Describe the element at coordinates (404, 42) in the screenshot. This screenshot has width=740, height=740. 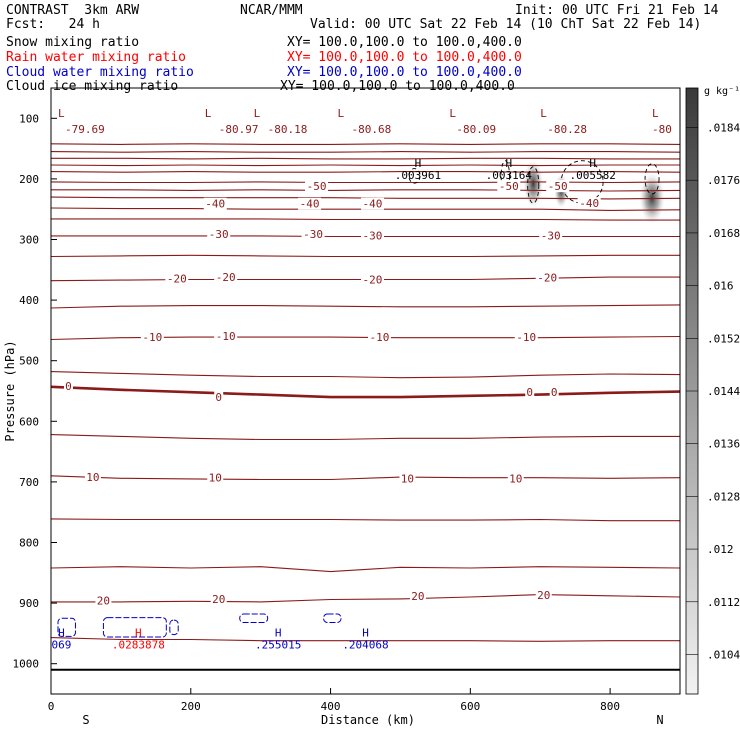
I see `snow-legend-xy: XY= 100.0,100.0 to 100.0,400.0` at that location.